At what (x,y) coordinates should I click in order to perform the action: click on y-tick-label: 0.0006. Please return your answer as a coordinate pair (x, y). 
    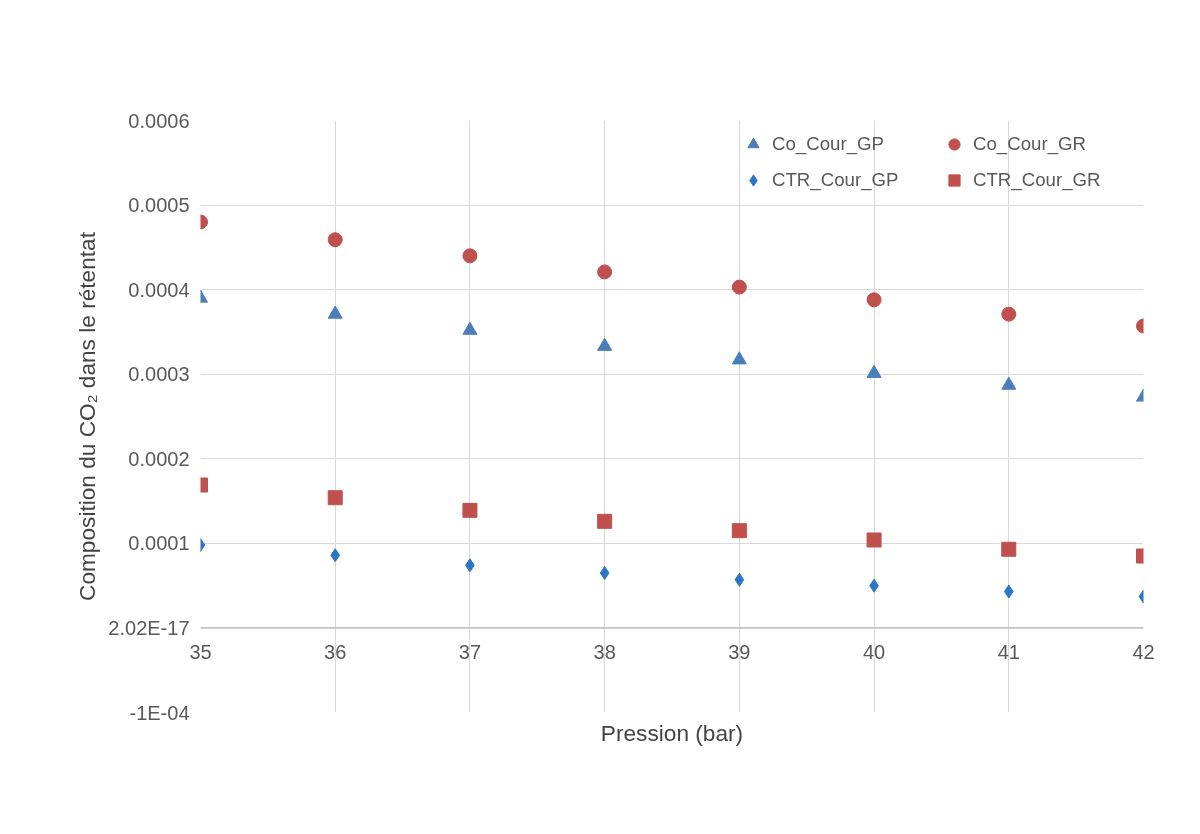
    Looking at the image, I should click on (159, 120).